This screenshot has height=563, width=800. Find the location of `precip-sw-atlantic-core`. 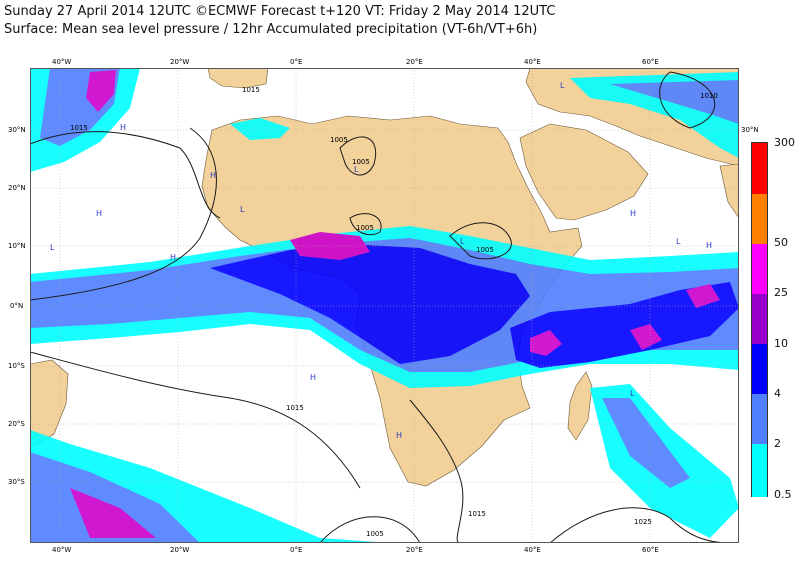

precip-sw-atlantic-core is located at coordinates (113, 513).